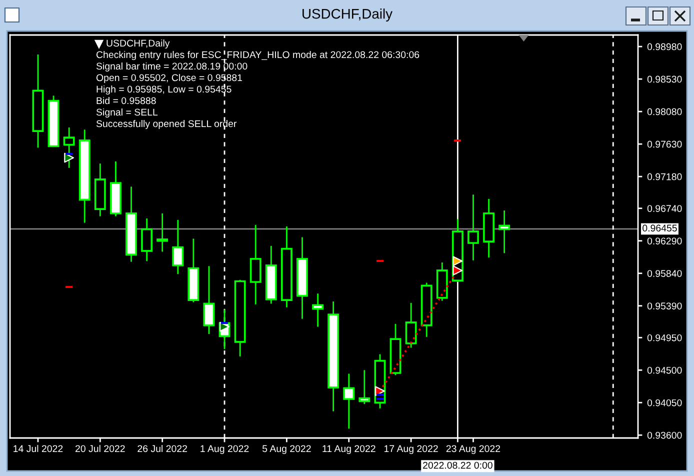  What do you see at coordinates (172, 67) in the screenshot?
I see `annotation: Signal bar time = 2022.08.19 00:00` at bounding box center [172, 67].